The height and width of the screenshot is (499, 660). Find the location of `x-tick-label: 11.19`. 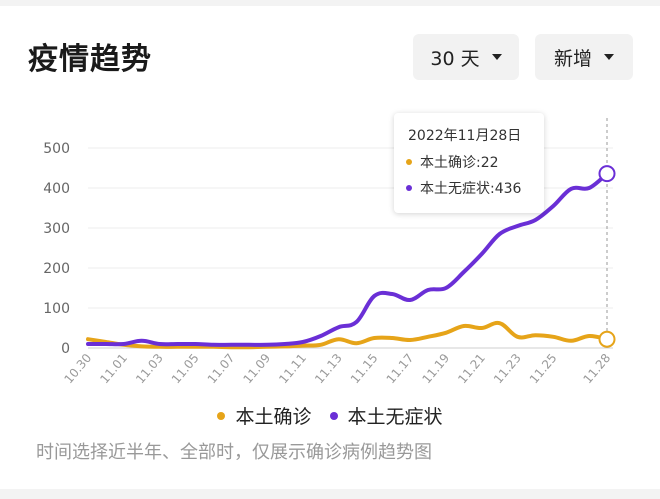

x-tick-label: 11.19 is located at coordinates (435, 368).